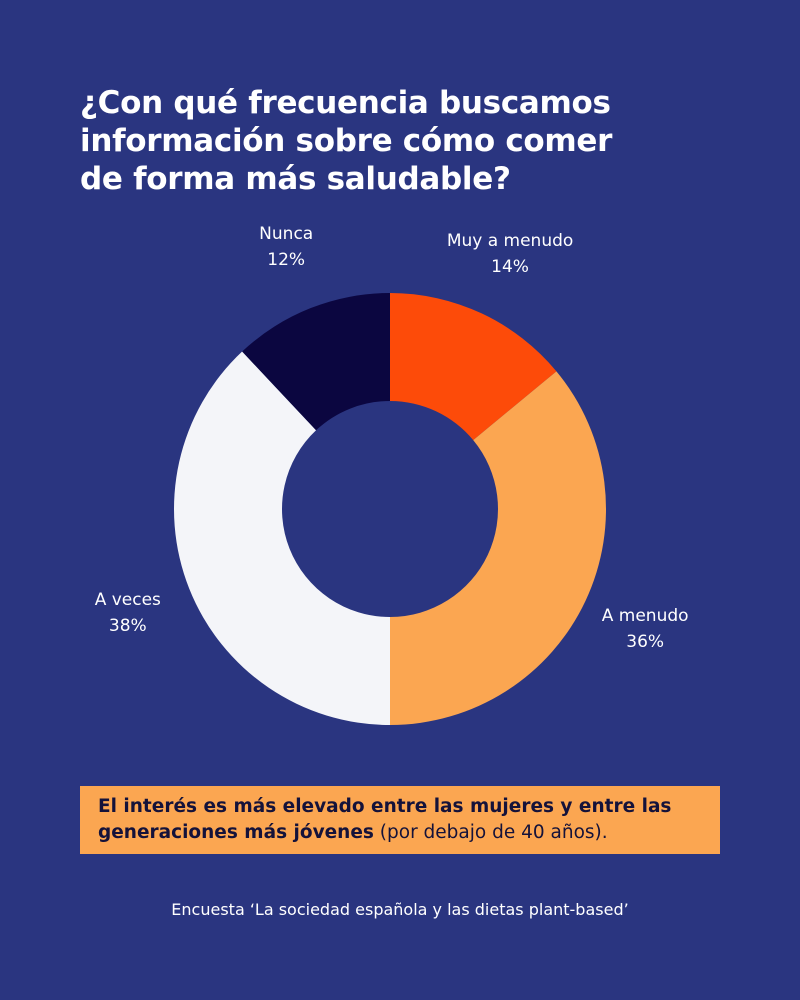 Image resolution: width=800 pixels, height=1000 pixels. Describe the element at coordinates (236, 832) in the screenshot. I see `callout-bold-line-2: generaciones más jóvenes` at that location.